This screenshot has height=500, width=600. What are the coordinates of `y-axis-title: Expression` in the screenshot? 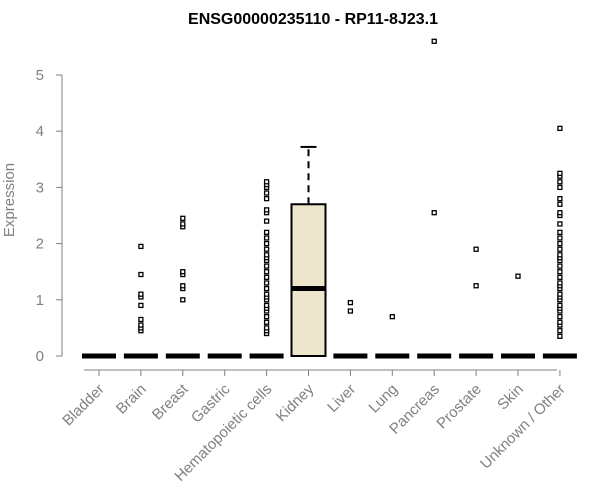 It's located at (9, 200).